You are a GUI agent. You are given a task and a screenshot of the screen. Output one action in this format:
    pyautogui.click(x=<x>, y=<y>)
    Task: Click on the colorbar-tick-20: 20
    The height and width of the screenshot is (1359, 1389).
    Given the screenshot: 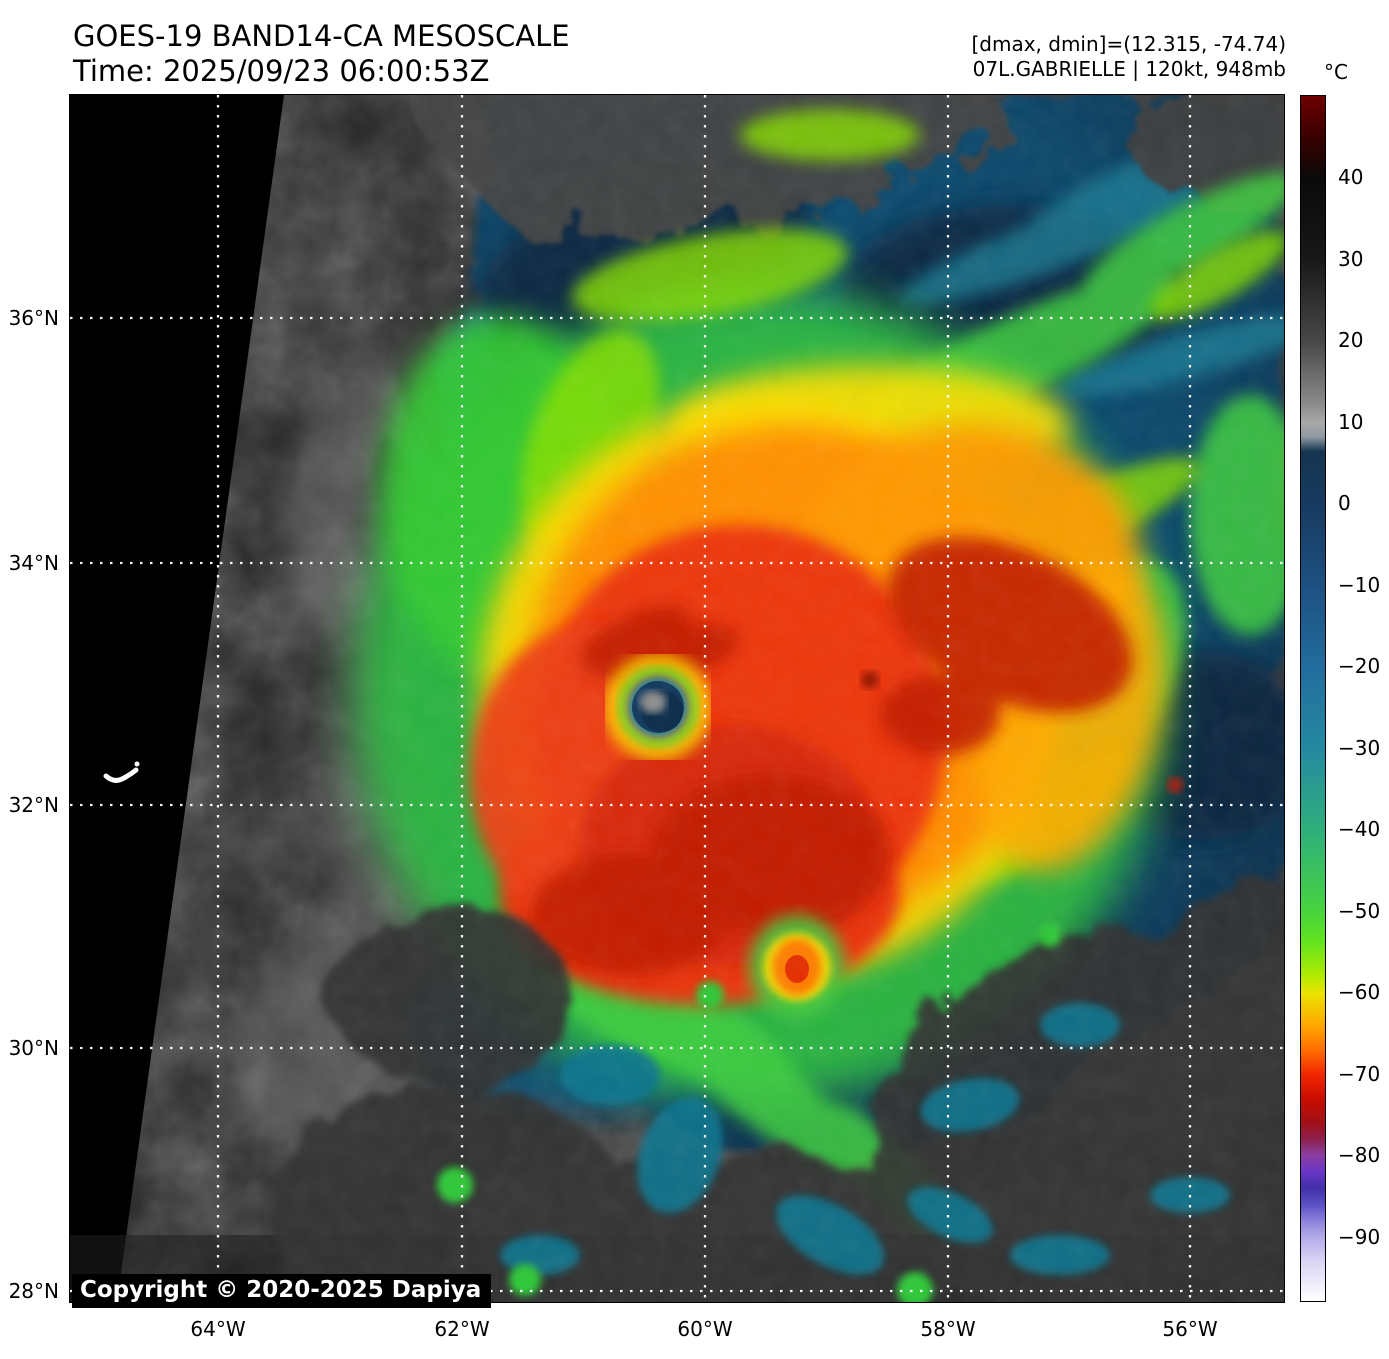 What is the action you would take?
    pyautogui.click(x=1351, y=340)
    